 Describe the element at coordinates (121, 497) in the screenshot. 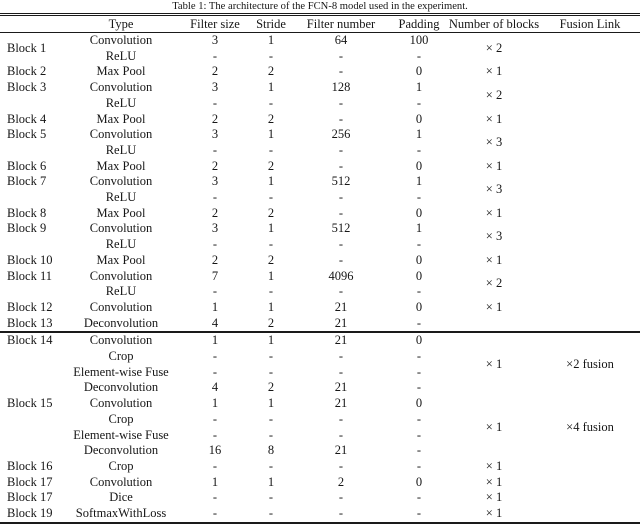

I see `layer-type: Dice` at that location.